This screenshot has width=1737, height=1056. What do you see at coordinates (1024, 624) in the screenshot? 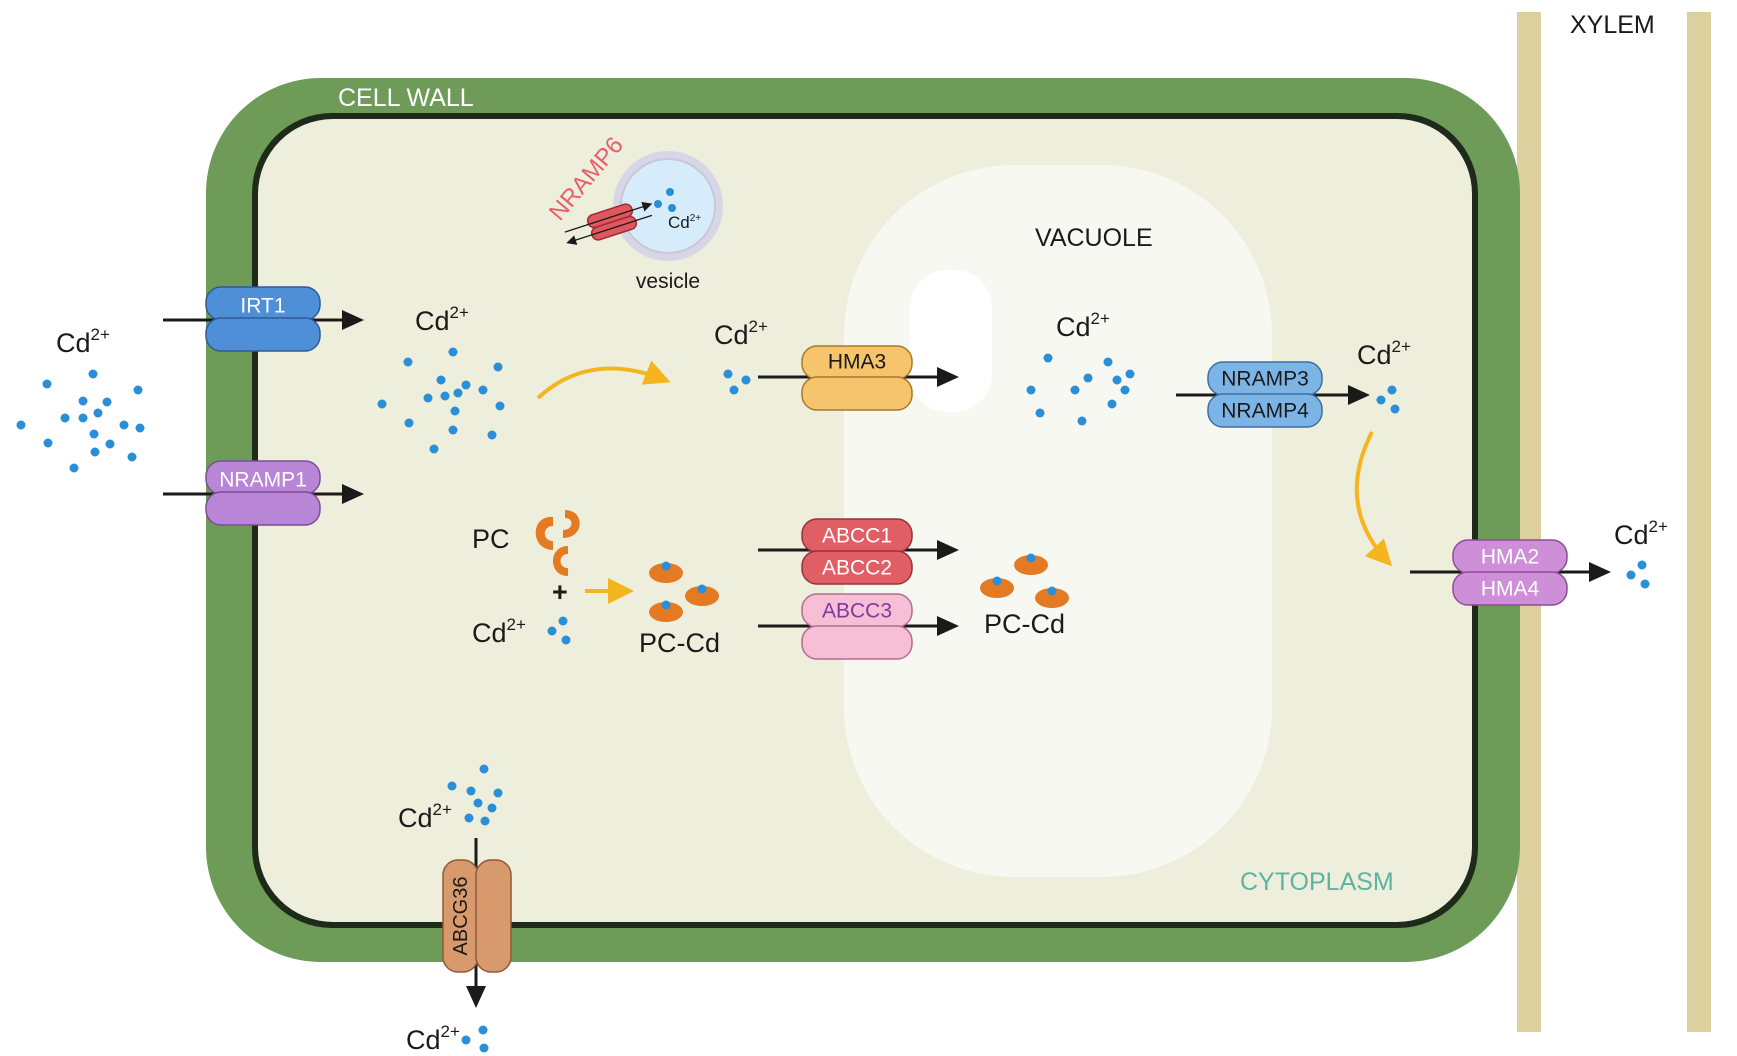
I see `pc-cd-label-vacuole: PC-Cd` at bounding box center [1024, 624].